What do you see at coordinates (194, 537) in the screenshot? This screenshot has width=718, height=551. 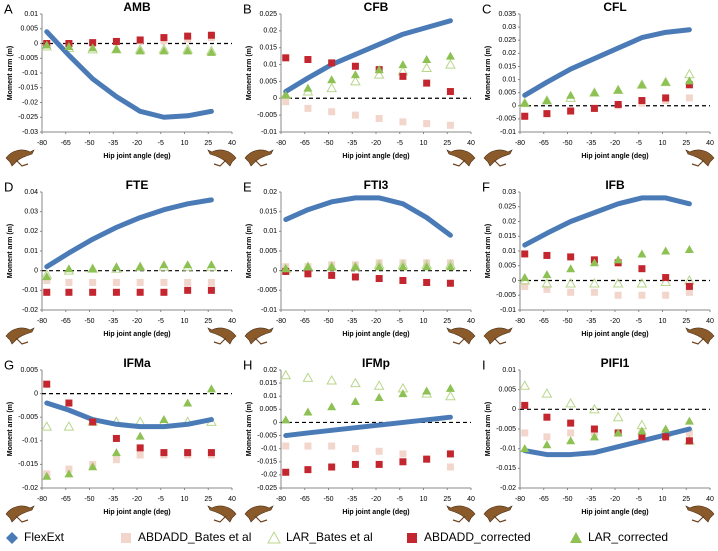 I see `legend-label: ABDADD_Bates et al` at bounding box center [194, 537].